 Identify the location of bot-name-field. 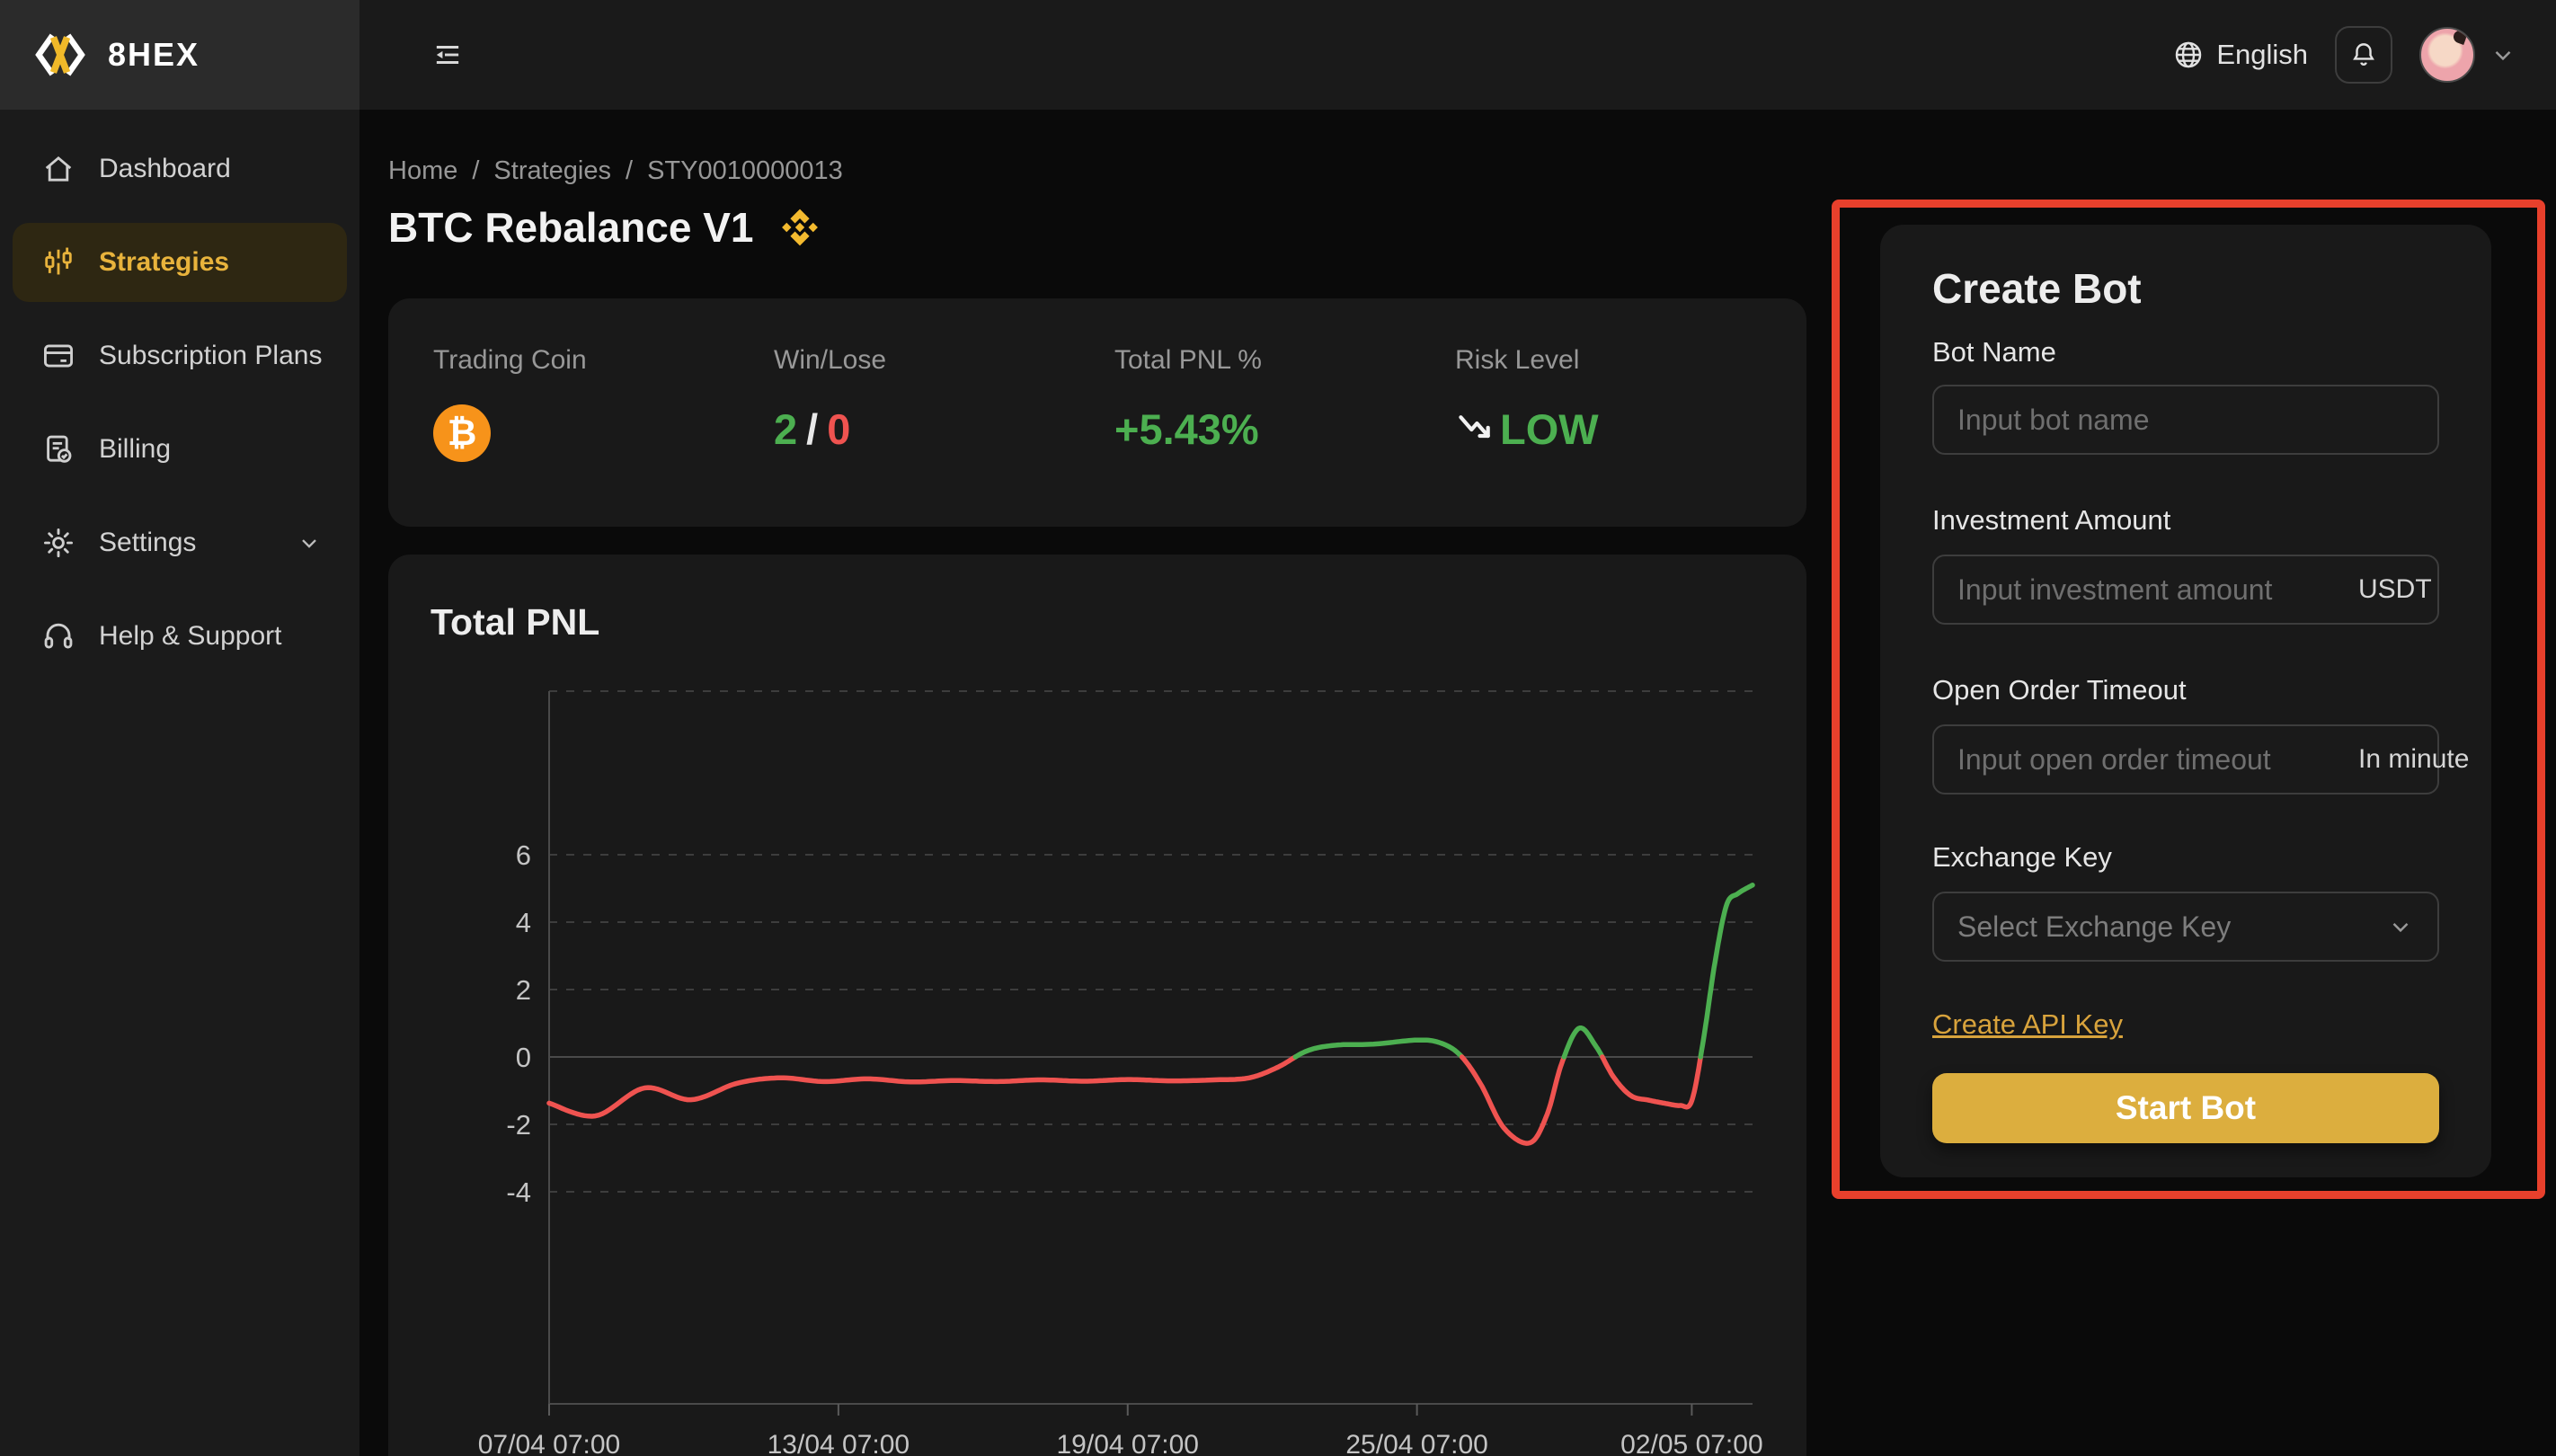
(2186, 420).